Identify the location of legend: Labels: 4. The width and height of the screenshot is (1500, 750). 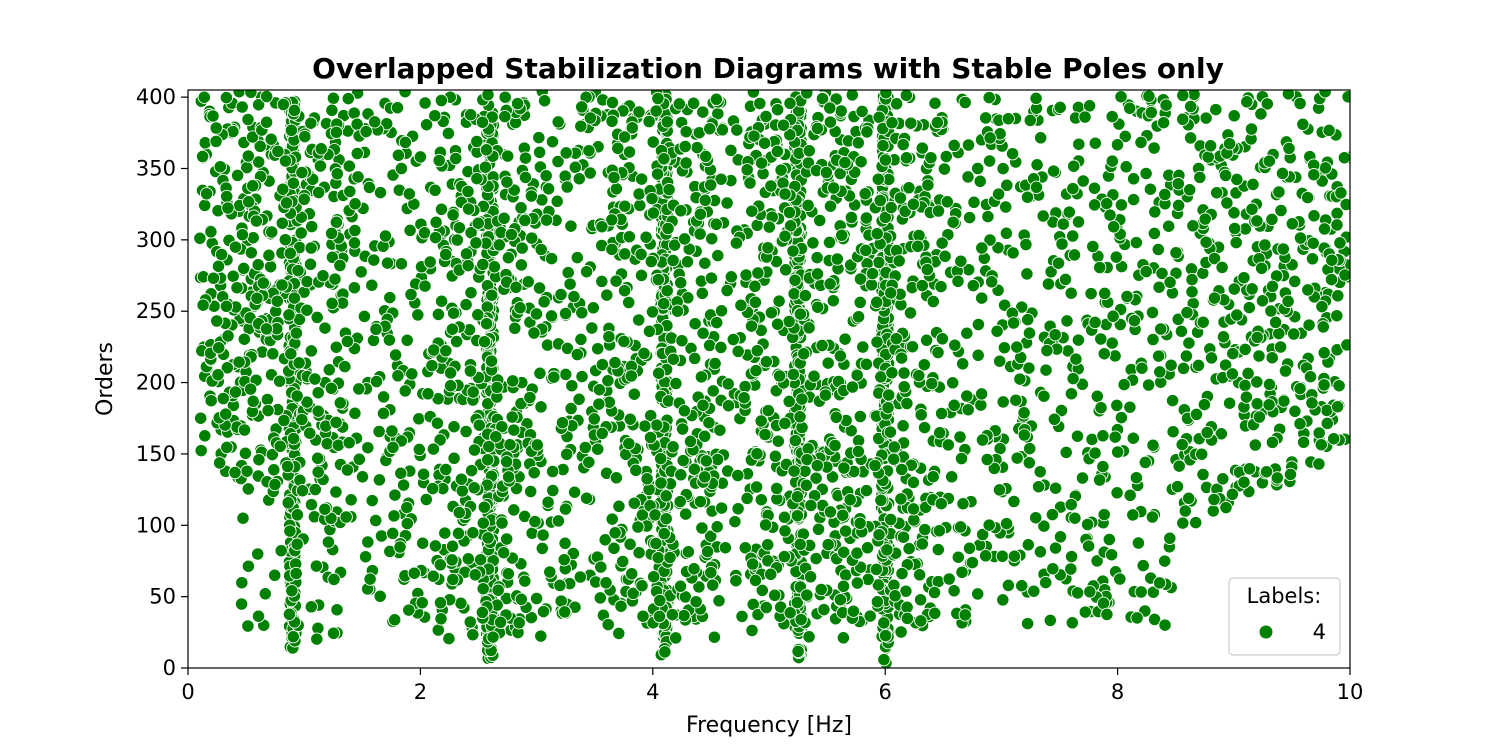
(1284, 616).